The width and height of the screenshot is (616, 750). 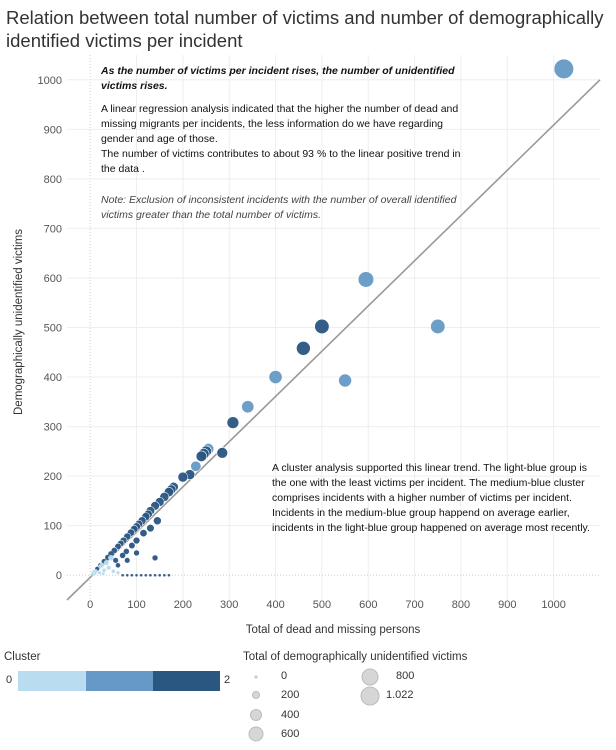 I want to click on x-tick-label: 600, so click(x=368, y=605).